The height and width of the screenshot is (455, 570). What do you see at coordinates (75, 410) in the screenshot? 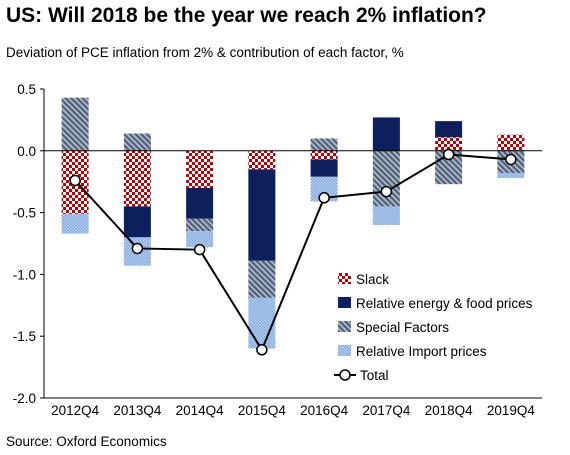
I see `x-tick-label: 2012Q4` at bounding box center [75, 410].